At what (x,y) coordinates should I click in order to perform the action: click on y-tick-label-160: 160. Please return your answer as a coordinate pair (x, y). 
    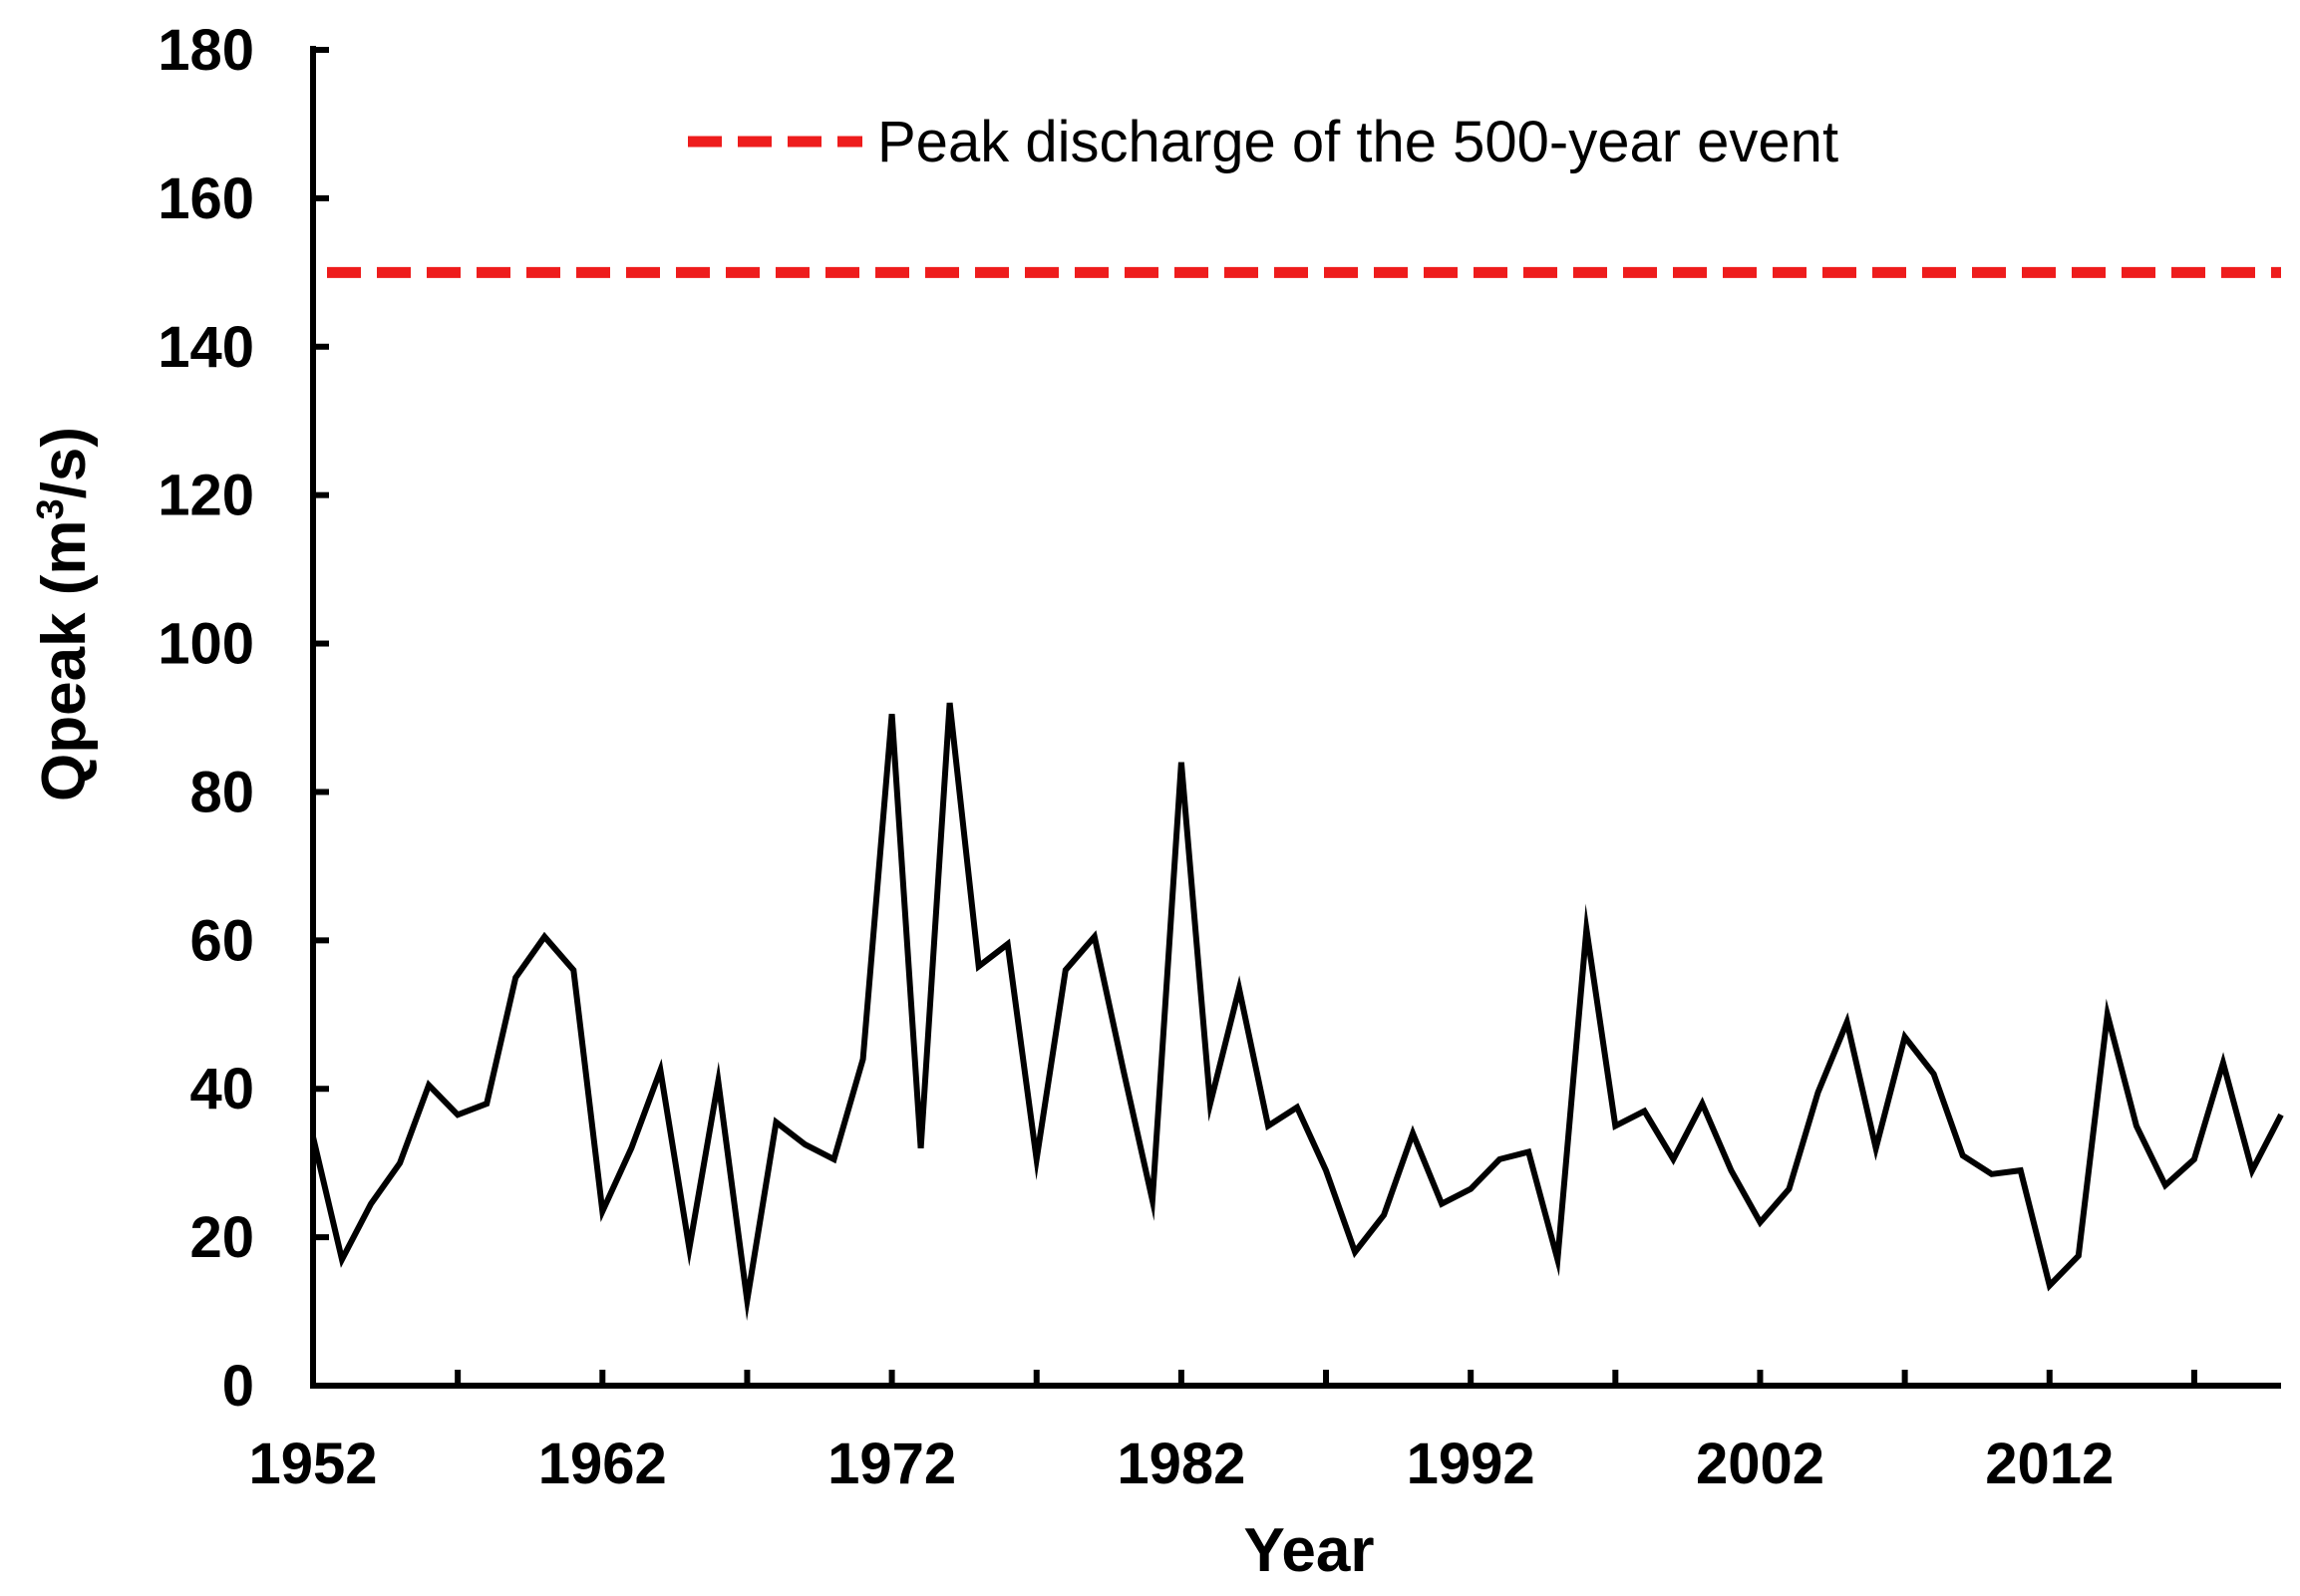
    Looking at the image, I should click on (206, 198).